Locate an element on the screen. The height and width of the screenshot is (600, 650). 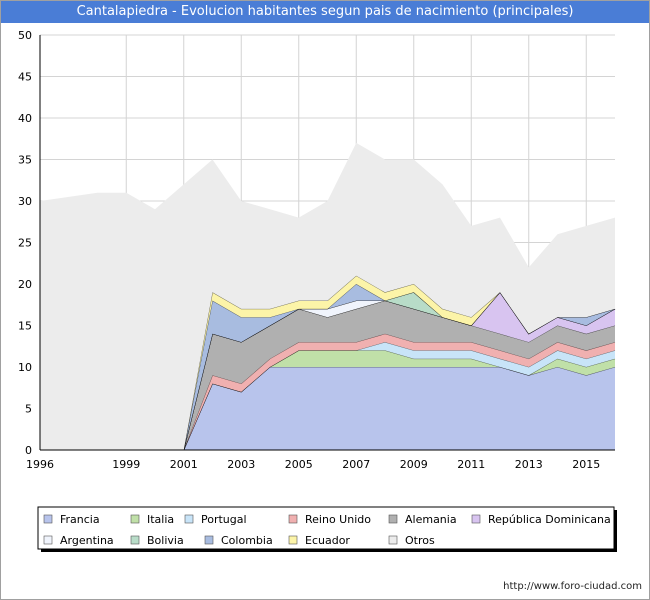
legend-label-portugal: Portugal is located at coordinates (224, 519).